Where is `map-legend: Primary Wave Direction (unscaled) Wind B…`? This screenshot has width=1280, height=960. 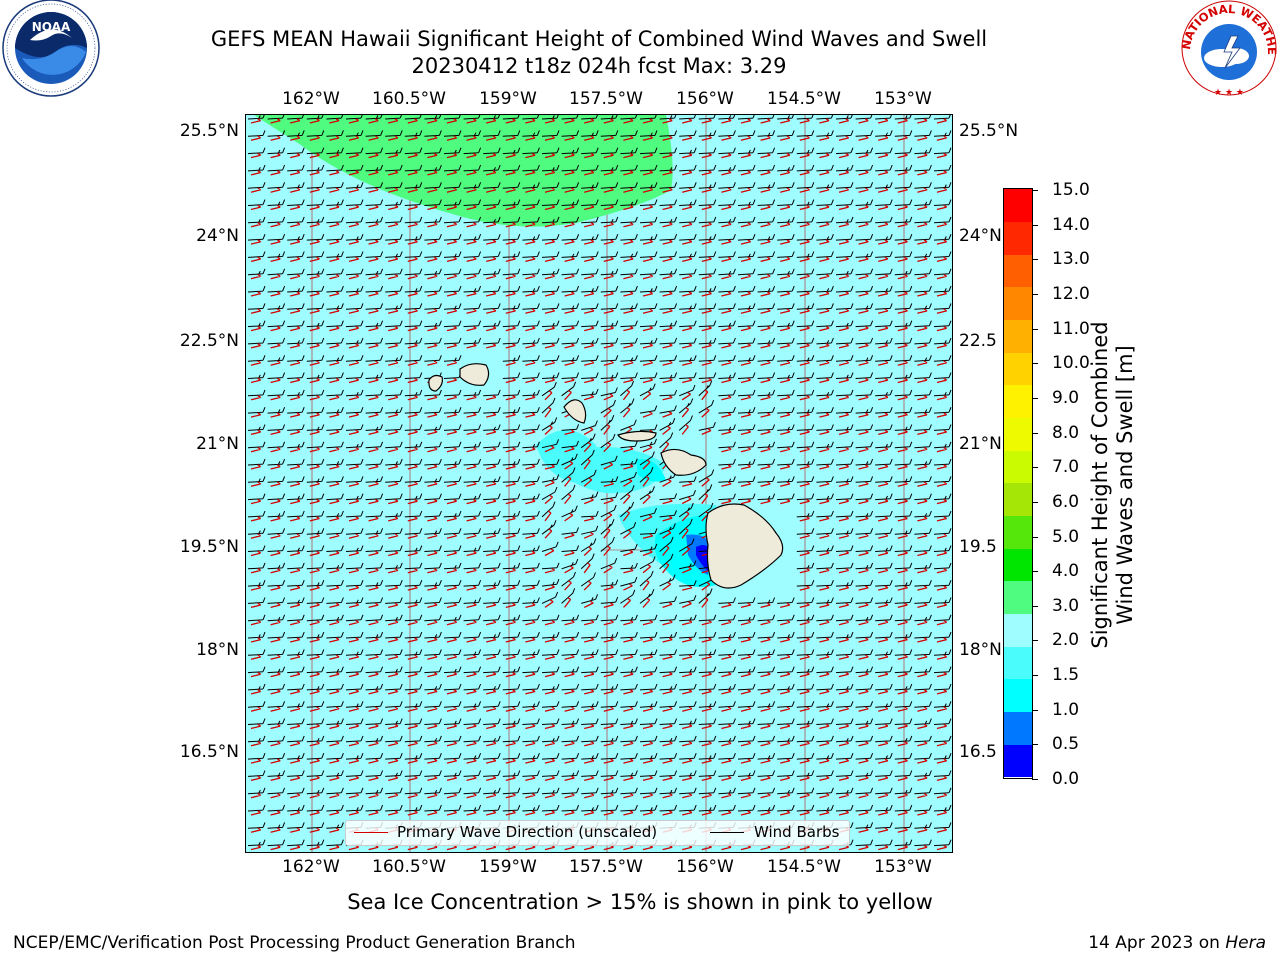
map-legend: Primary Wave Direction (unscaled) Wind B… is located at coordinates (597, 833).